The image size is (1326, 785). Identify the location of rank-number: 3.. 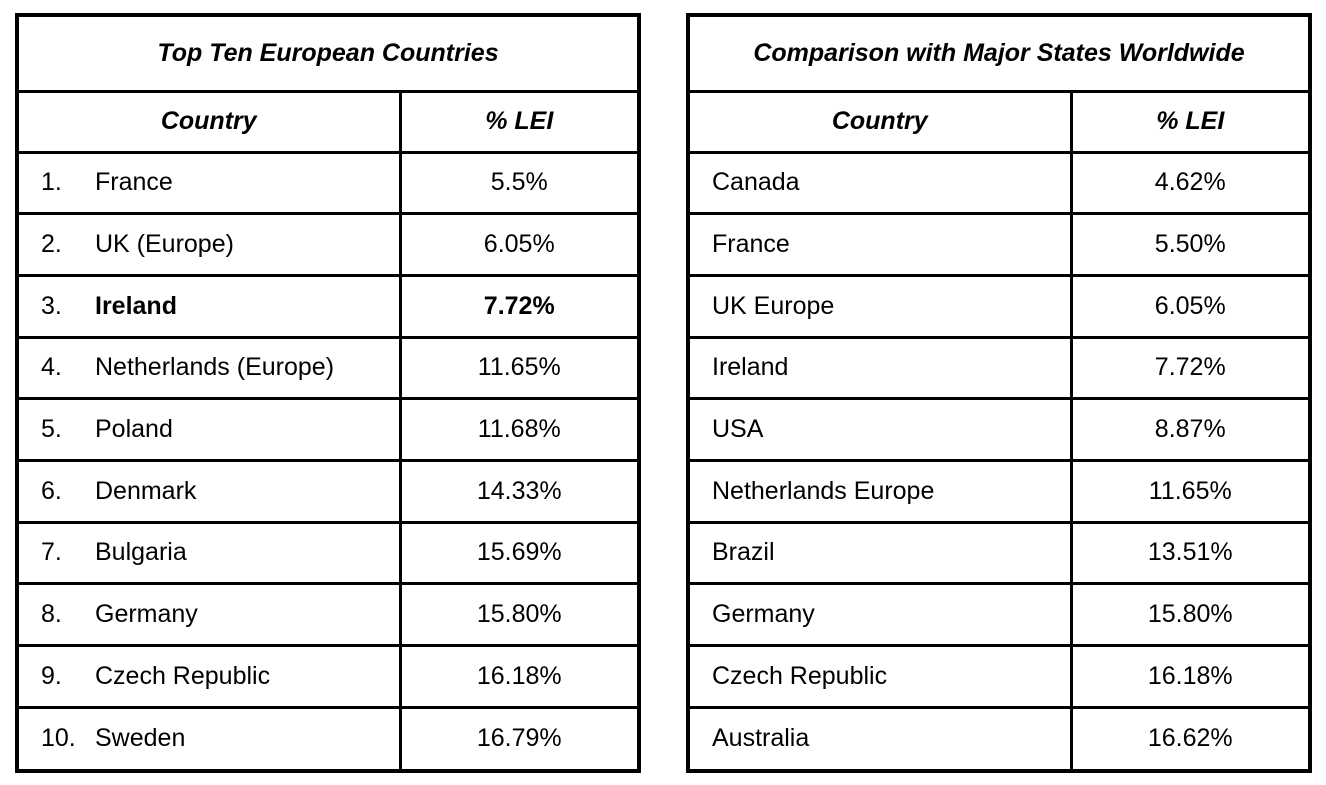
(51, 305).